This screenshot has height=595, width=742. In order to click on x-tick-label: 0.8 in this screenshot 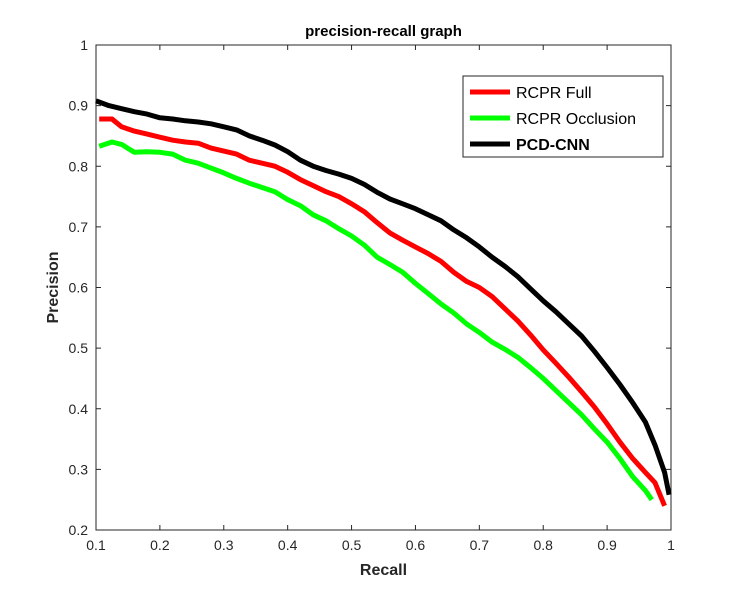, I will do `click(543, 545)`.